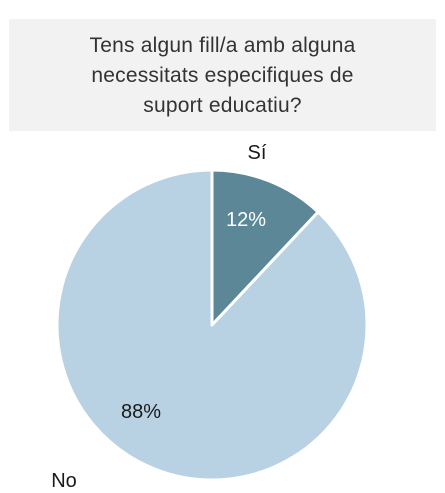  I want to click on chart-title-line-1: Tens algun fill/a amb alguna, so click(222, 45).